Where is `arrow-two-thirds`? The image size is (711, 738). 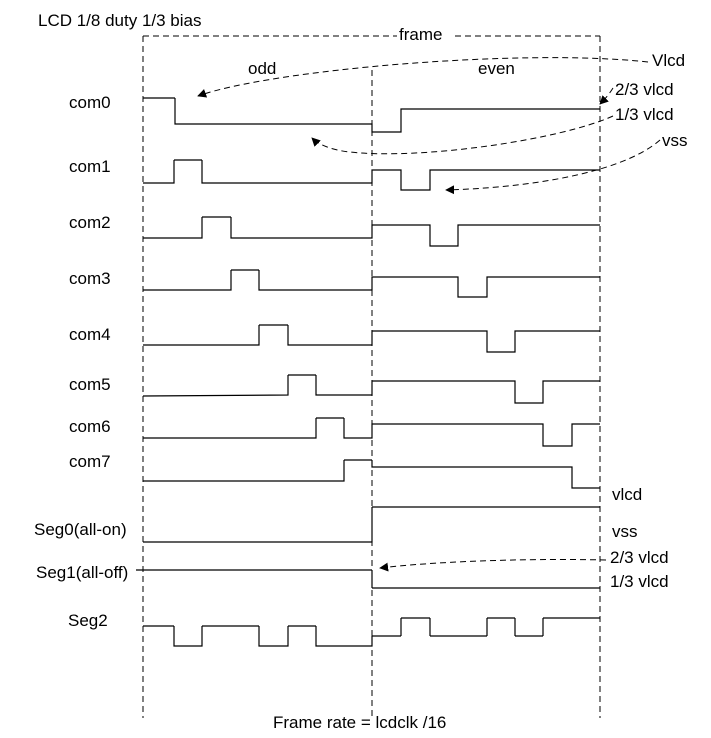 arrow-two-thirds is located at coordinates (606, 96).